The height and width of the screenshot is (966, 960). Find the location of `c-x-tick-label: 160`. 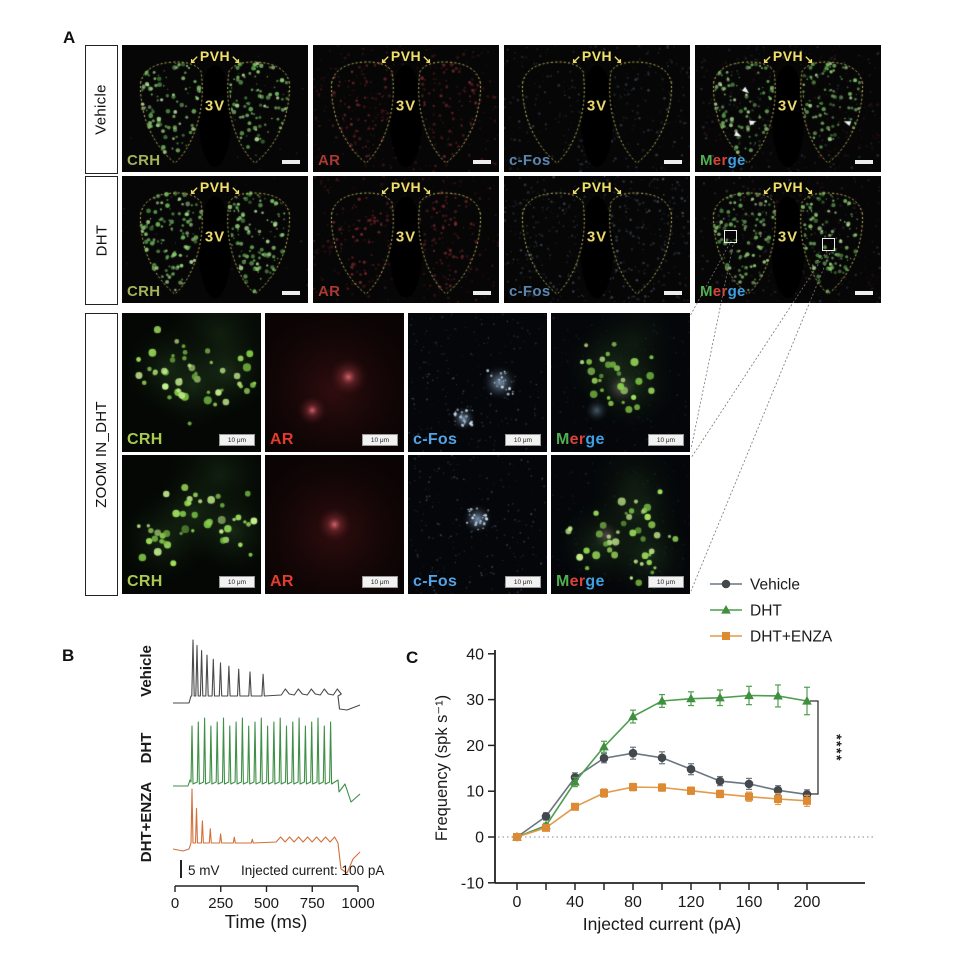

c-x-tick-label: 160 is located at coordinates (749, 902).